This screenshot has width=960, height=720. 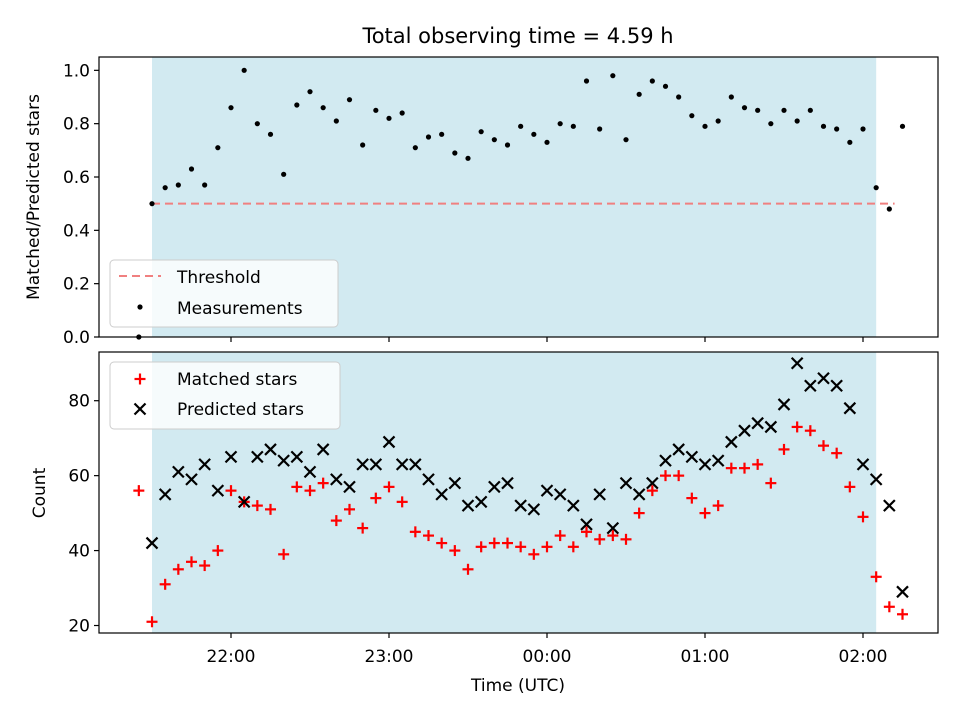 What do you see at coordinates (34, 197) in the screenshot?
I see `top-y-axis-label: Matched/Predicted stars` at bounding box center [34, 197].